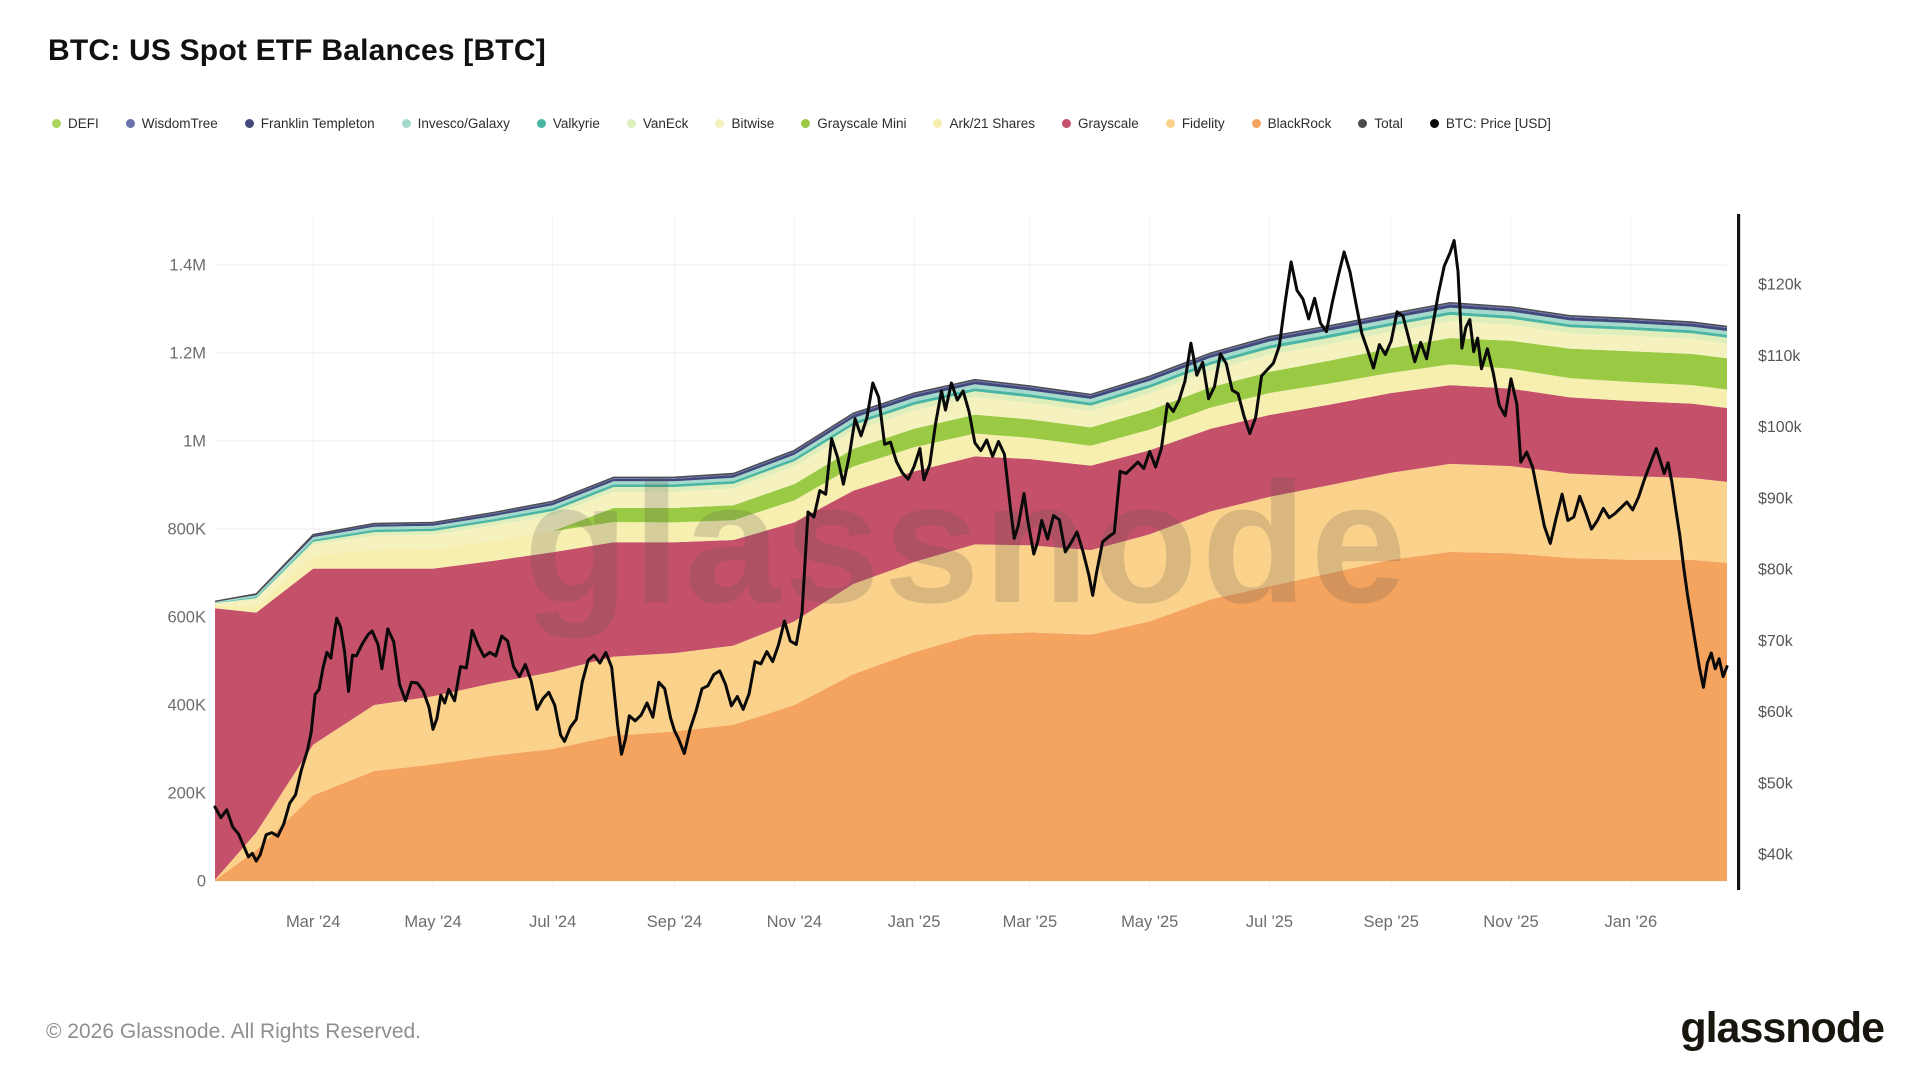 This screenshot has width=1930, height=1086. I want to click on legend-label: Franklin Templeton, so click(317, 123).